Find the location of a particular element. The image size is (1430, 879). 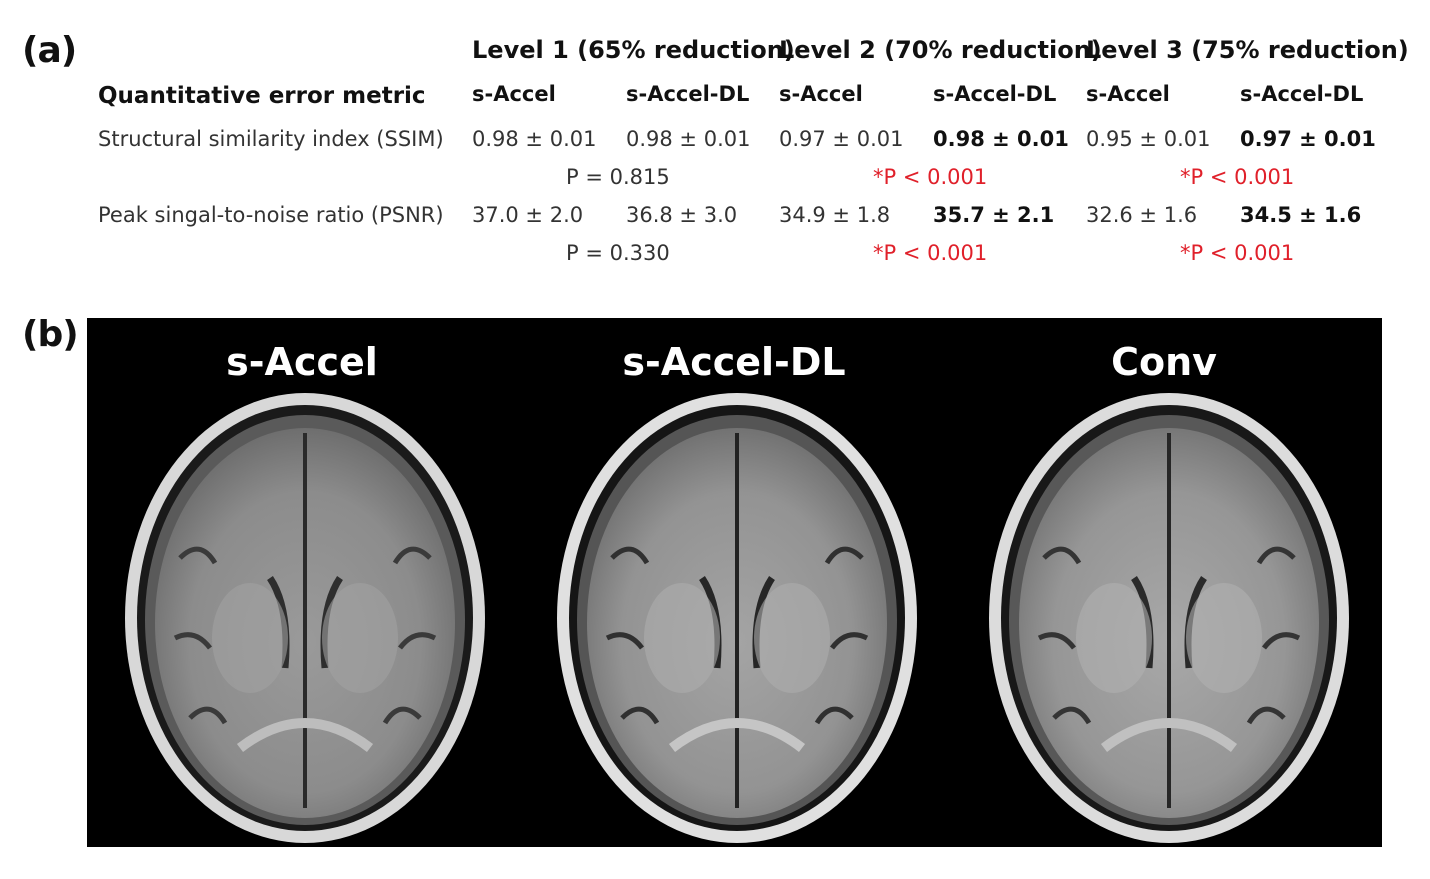

table-cell: 0.95 ± 0.01 is located at coordinates (1148, 139).